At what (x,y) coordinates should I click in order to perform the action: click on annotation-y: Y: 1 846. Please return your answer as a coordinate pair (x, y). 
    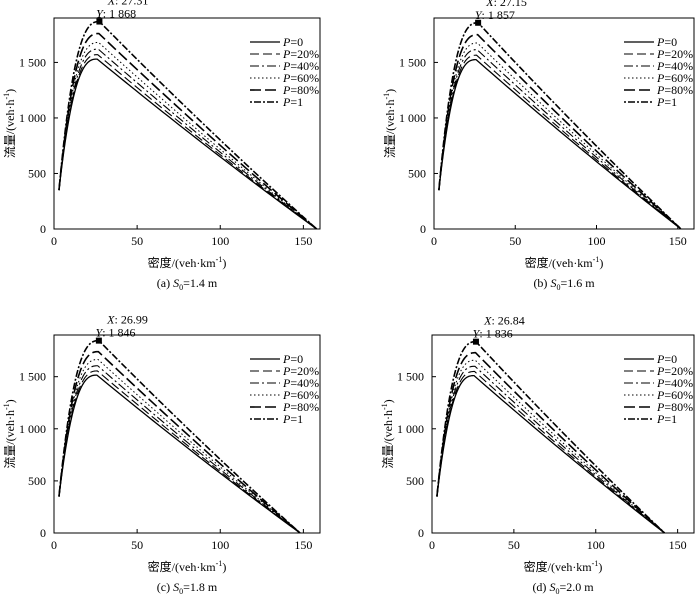
    Looking at the image, I should click on (116, 333).